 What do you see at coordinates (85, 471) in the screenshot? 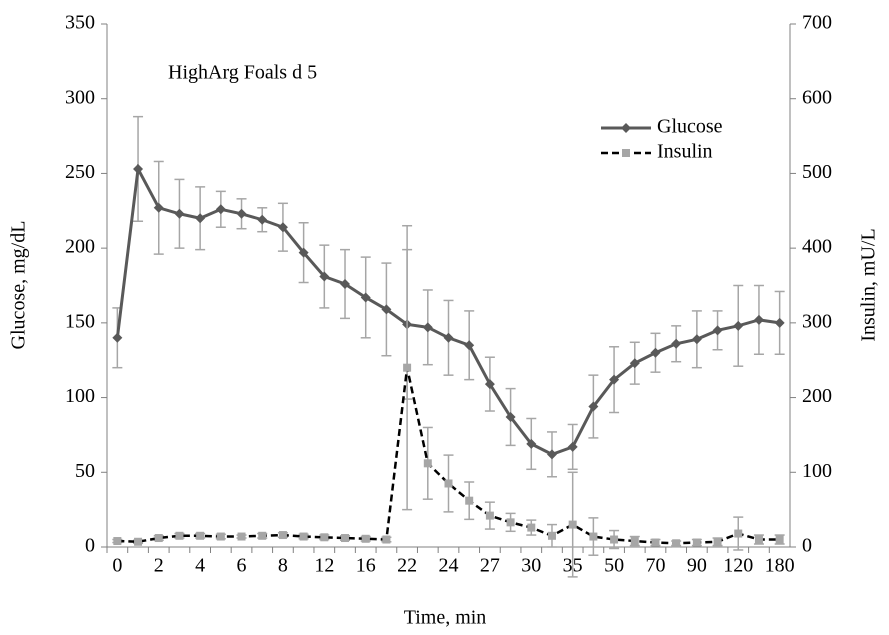
I see `y-tick-label: 50` at bounding box center [85, 471].